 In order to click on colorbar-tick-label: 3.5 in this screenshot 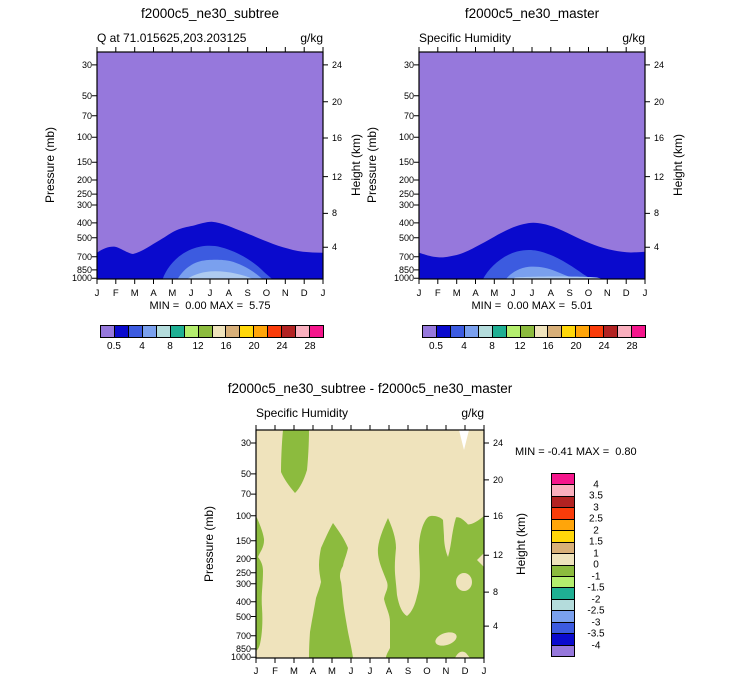, I will do `click(596, 496)`.